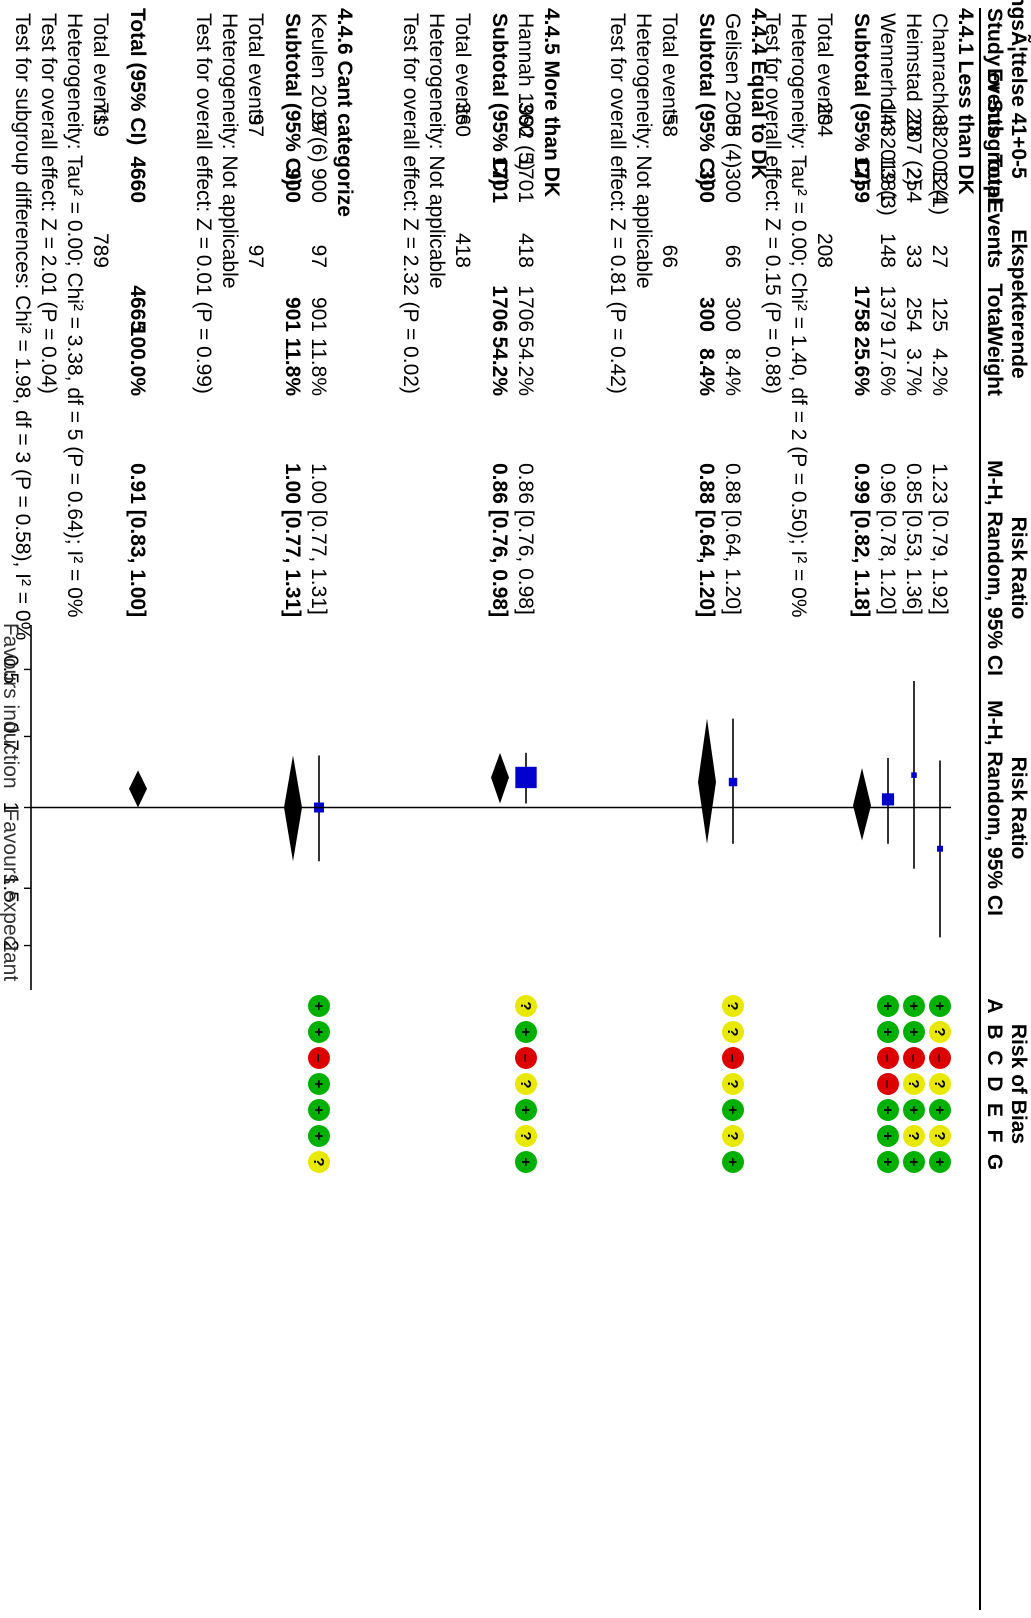 This screenshot has height=1618, width=1031. Describe the element at coordinates (344, 112) in the screenshot. I see `subgroup-title: 4.4.6 Cant categorize` at that location.